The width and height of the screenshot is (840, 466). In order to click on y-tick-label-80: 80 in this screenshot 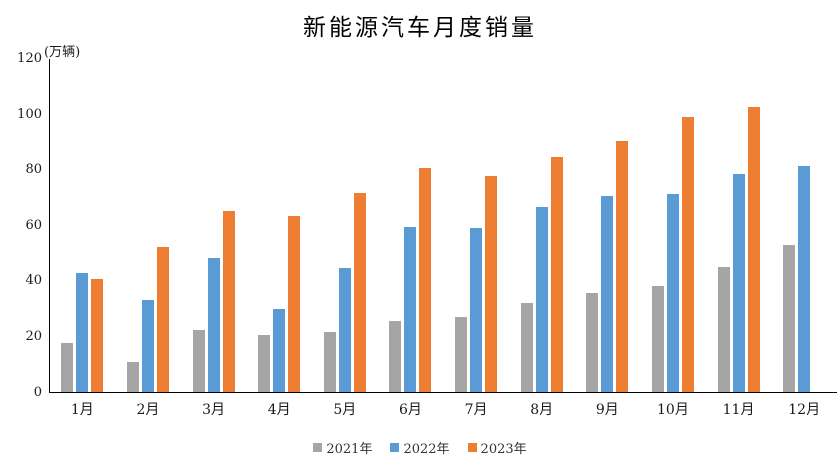, I will do `click(33, 170)`.